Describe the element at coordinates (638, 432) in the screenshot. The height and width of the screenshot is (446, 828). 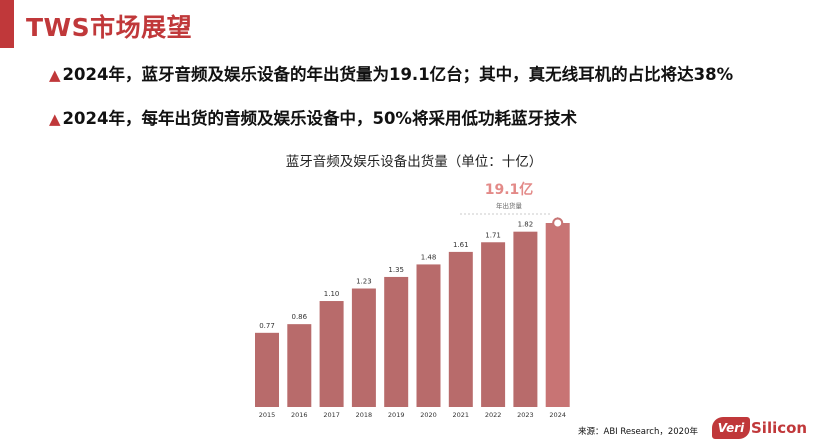
I see `source-note: 来源：ABI Research，2020年` at that location.